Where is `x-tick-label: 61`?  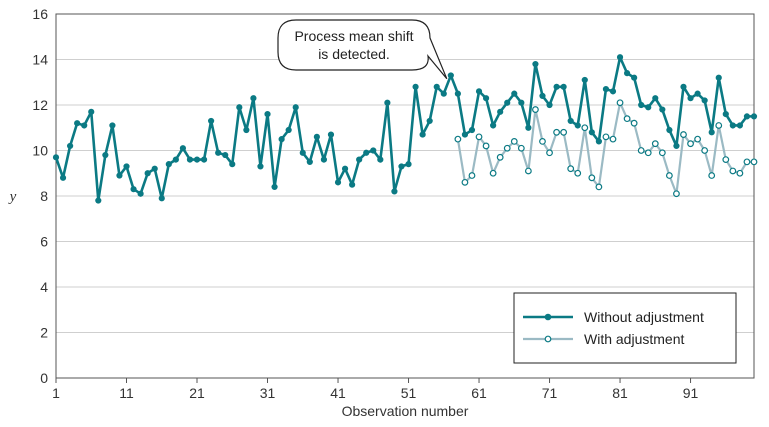
x-tick-label: 61 is located at coordinates (479, 393).